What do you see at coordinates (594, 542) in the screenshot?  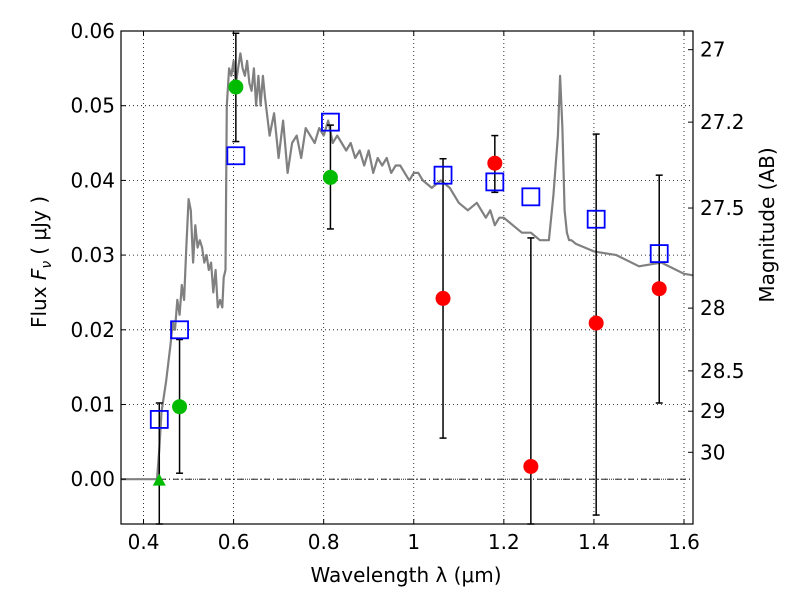 I see `x-tick-label: 1.4` at bounding box center [594, 542].